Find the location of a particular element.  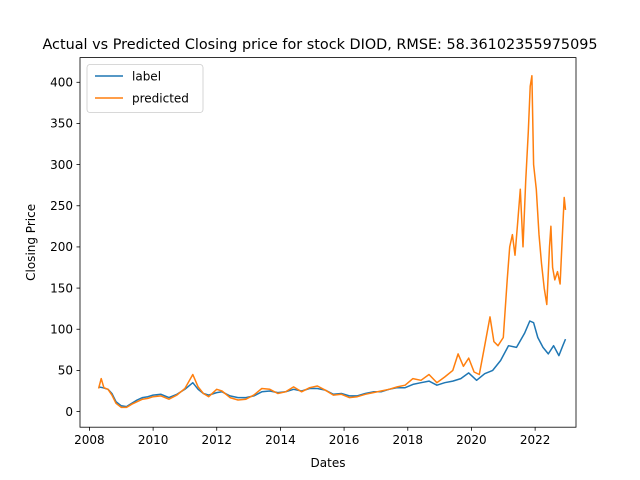

y-tick-label: 100 is located at coordinates (61, 329).